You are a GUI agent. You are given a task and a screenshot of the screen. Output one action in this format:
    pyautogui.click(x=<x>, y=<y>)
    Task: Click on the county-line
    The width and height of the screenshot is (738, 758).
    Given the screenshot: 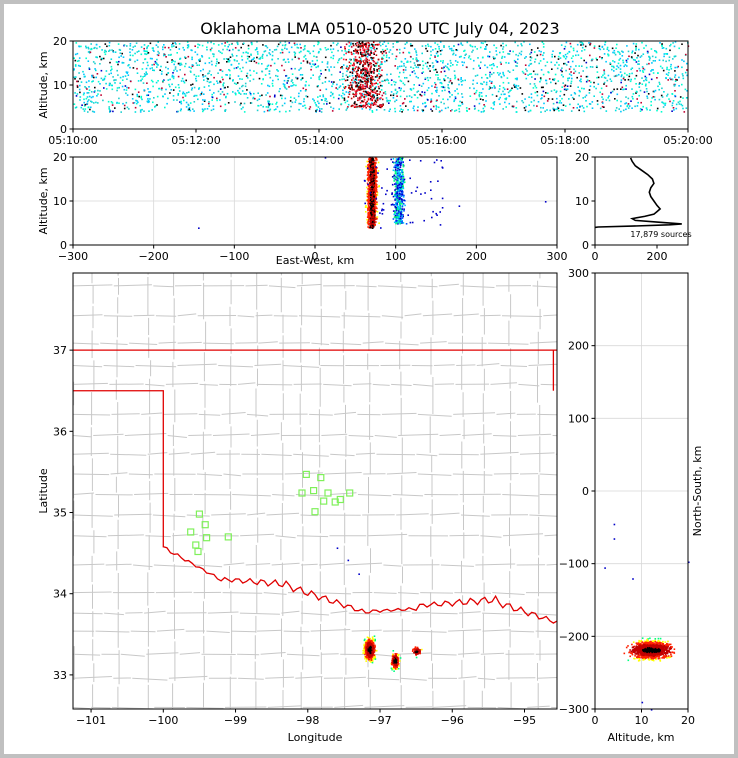 What is the action you would take?
    pyautogui.click(x=539, y=491)
    